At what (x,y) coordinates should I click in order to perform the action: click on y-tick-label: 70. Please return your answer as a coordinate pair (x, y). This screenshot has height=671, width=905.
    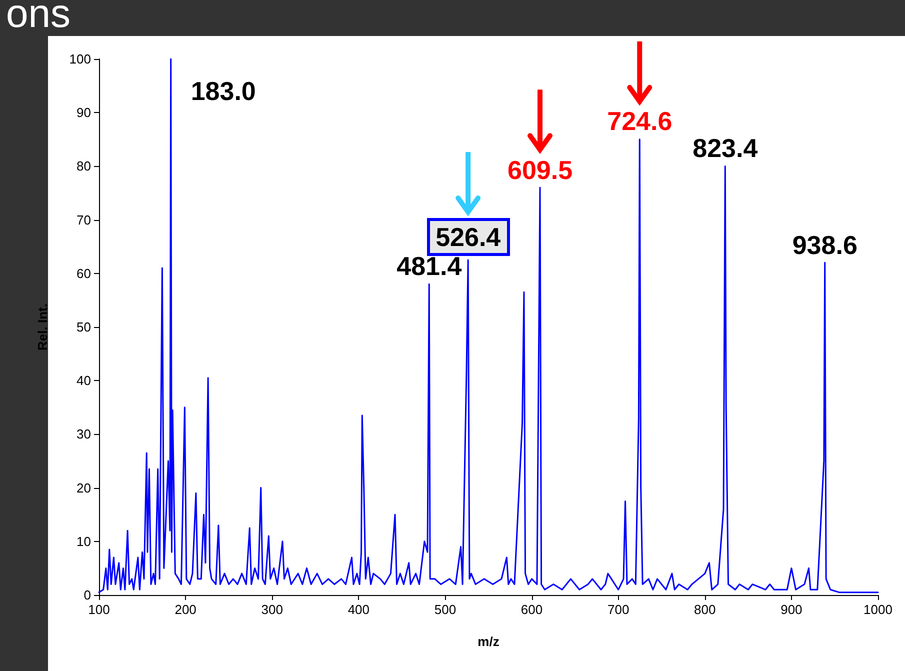
    Looking at the image, I should click on (83, 220).